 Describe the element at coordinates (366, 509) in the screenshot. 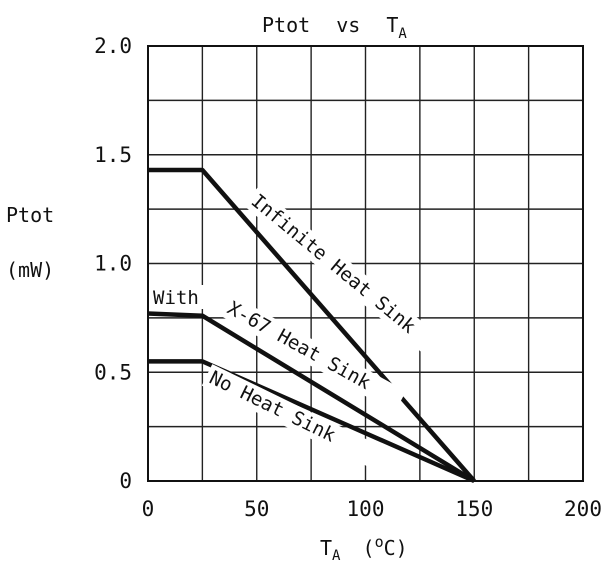

I see `x-tick-label: 100` at that location.